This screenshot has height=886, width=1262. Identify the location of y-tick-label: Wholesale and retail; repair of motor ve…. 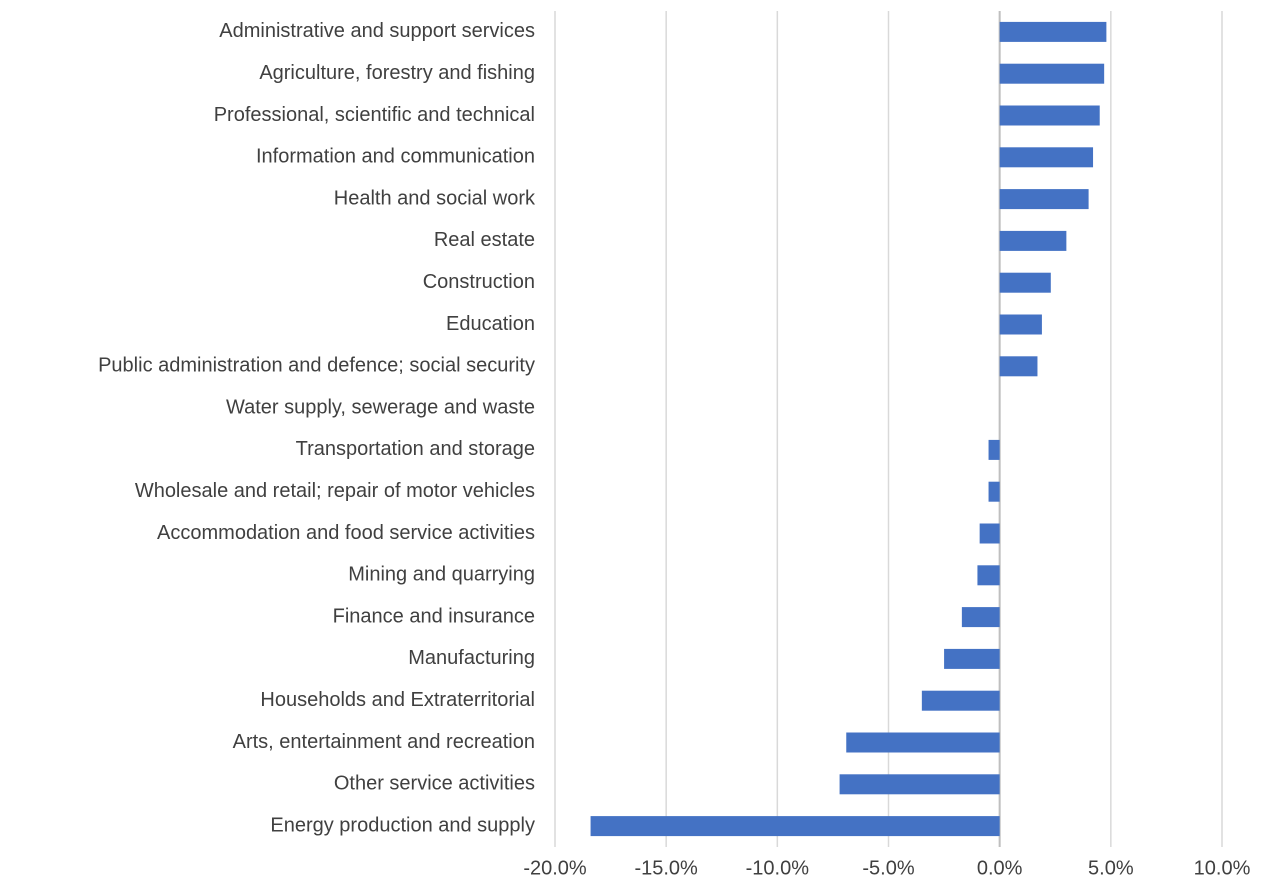
(335, 491).